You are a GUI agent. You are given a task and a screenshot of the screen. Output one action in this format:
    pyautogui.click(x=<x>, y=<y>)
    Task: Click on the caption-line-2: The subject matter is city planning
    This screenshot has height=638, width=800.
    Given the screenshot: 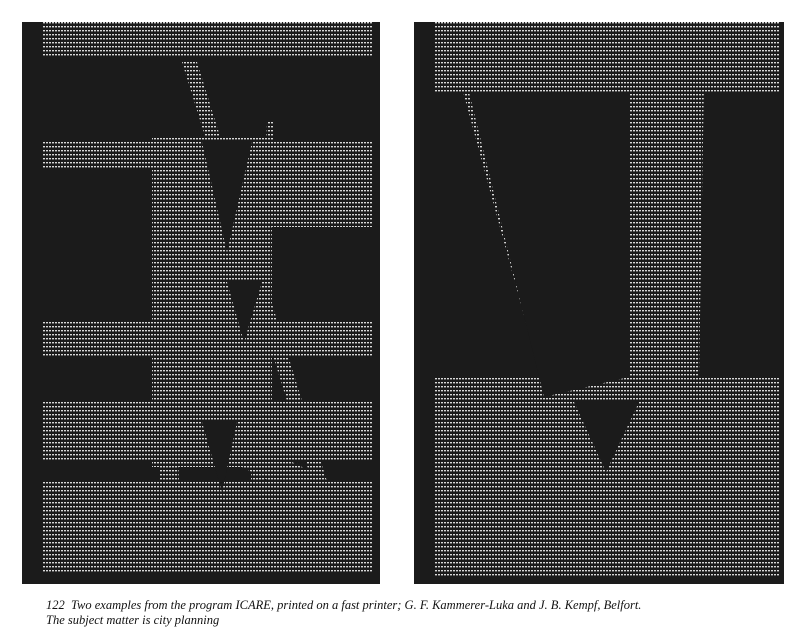 What is the action you would take?
    pyautogui.click(x=133, y=620)
    